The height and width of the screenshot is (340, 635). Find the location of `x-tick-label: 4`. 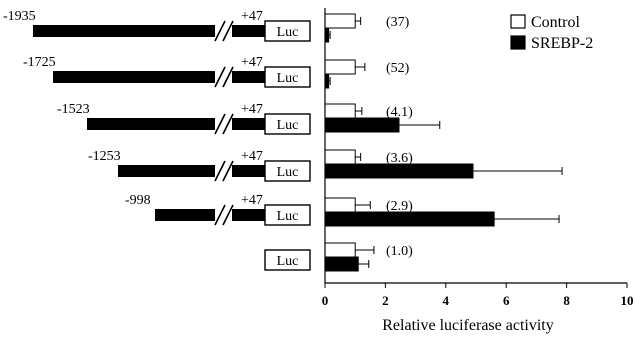

x-tick-label: 4 is located at coordinates (446, 300).